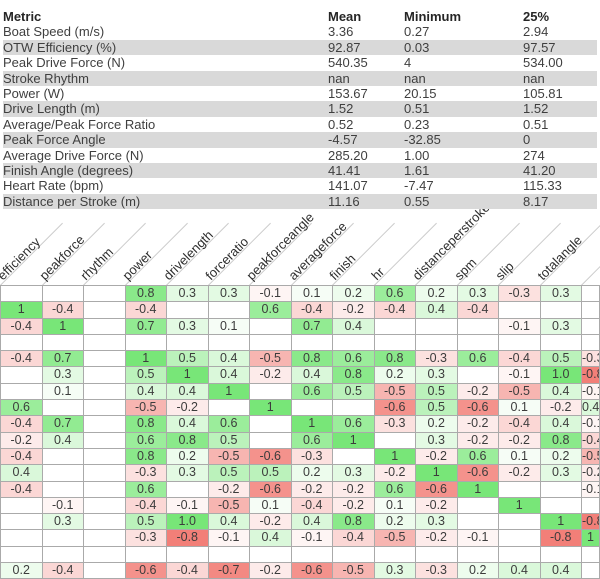 This screenshot has width=600, height=579. What do you see at coordinates (165, 16) in the screenshot?
I see `summary-col-metric: Metric` at bounding box center [165, 16].